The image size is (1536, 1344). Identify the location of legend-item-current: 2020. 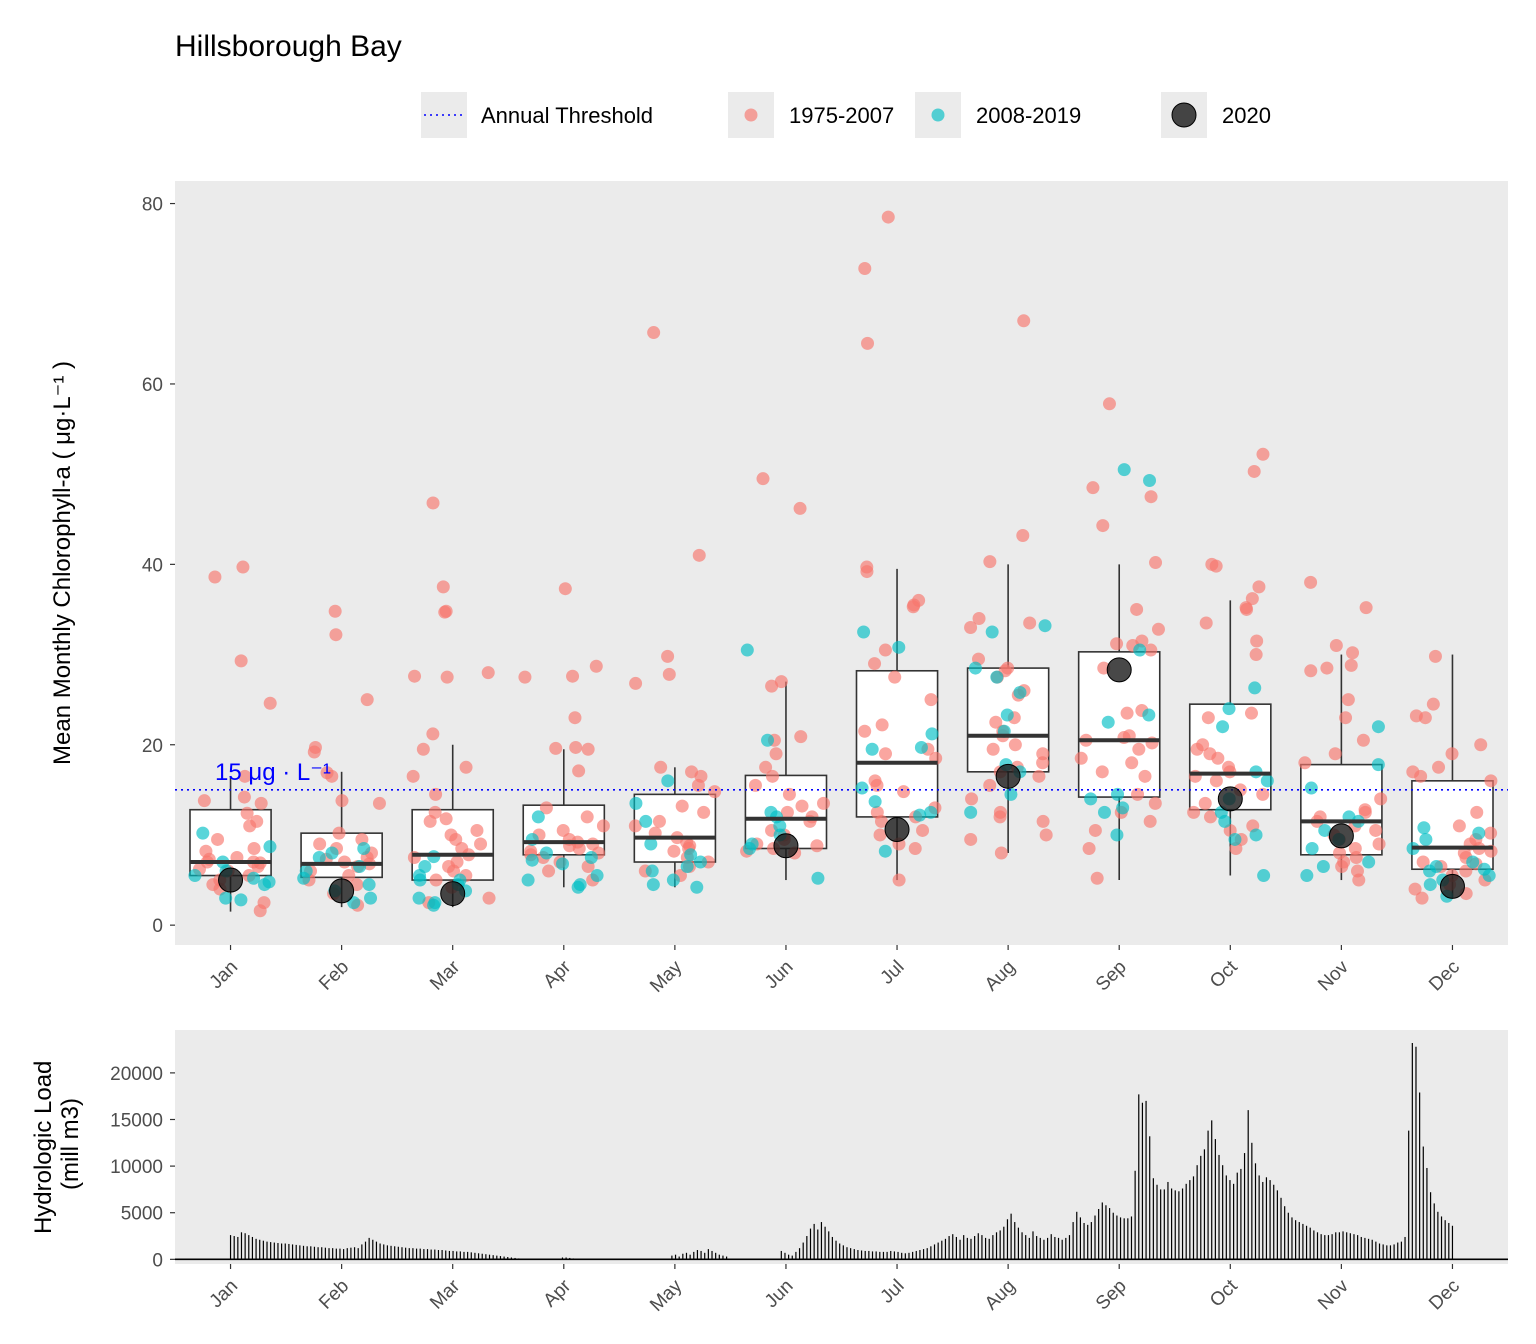
(1216, 115).